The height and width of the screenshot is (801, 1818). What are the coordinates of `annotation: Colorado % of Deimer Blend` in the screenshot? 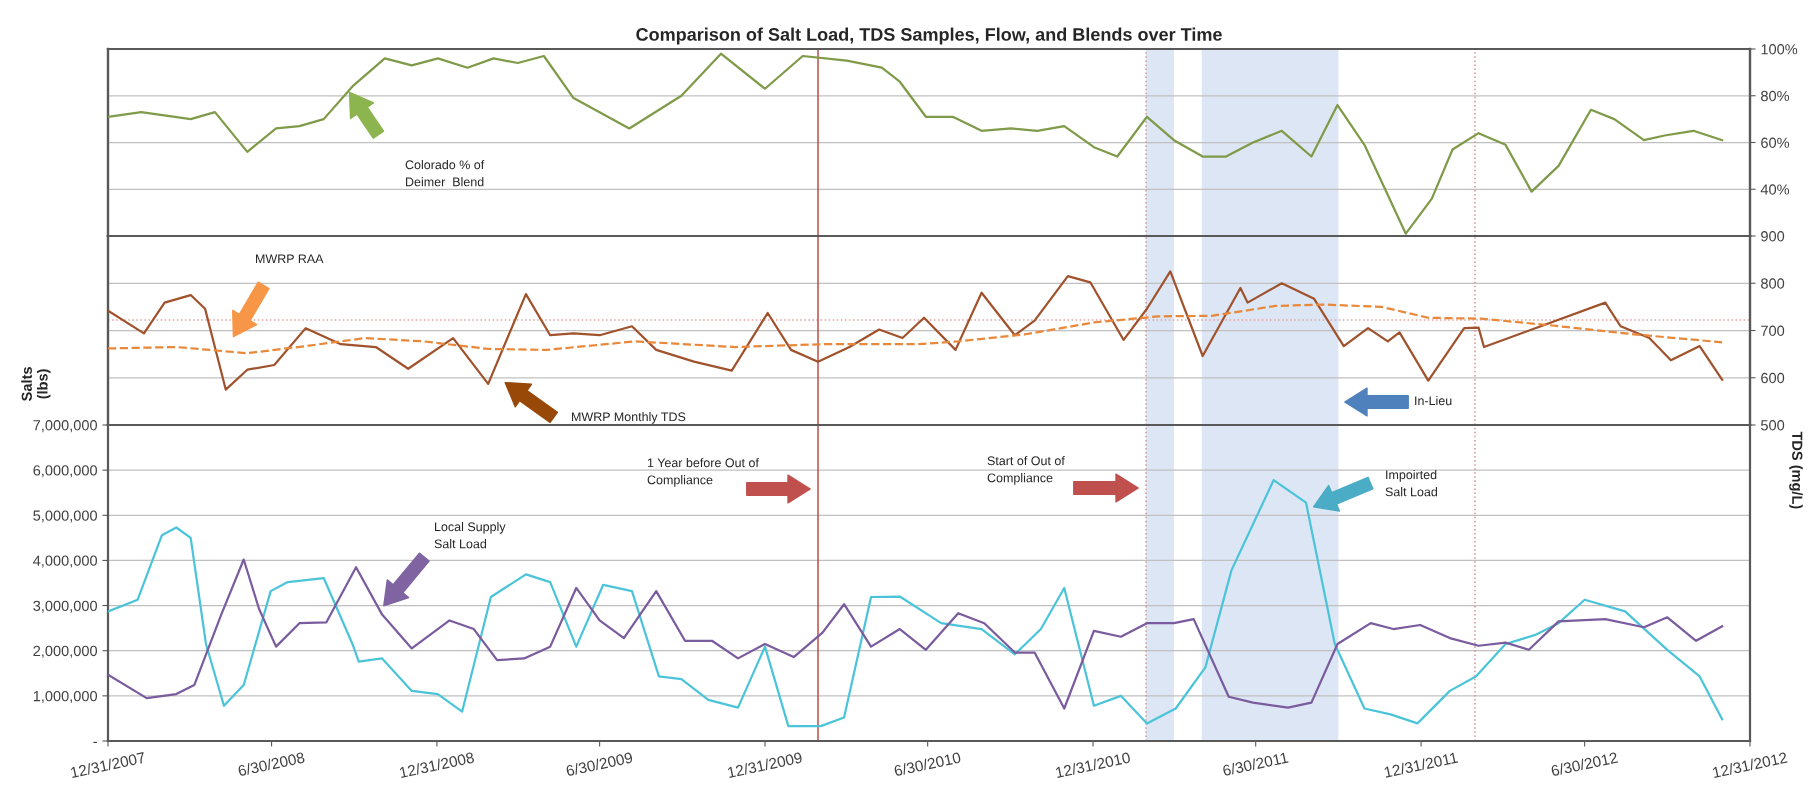 It's located at (445, 173).